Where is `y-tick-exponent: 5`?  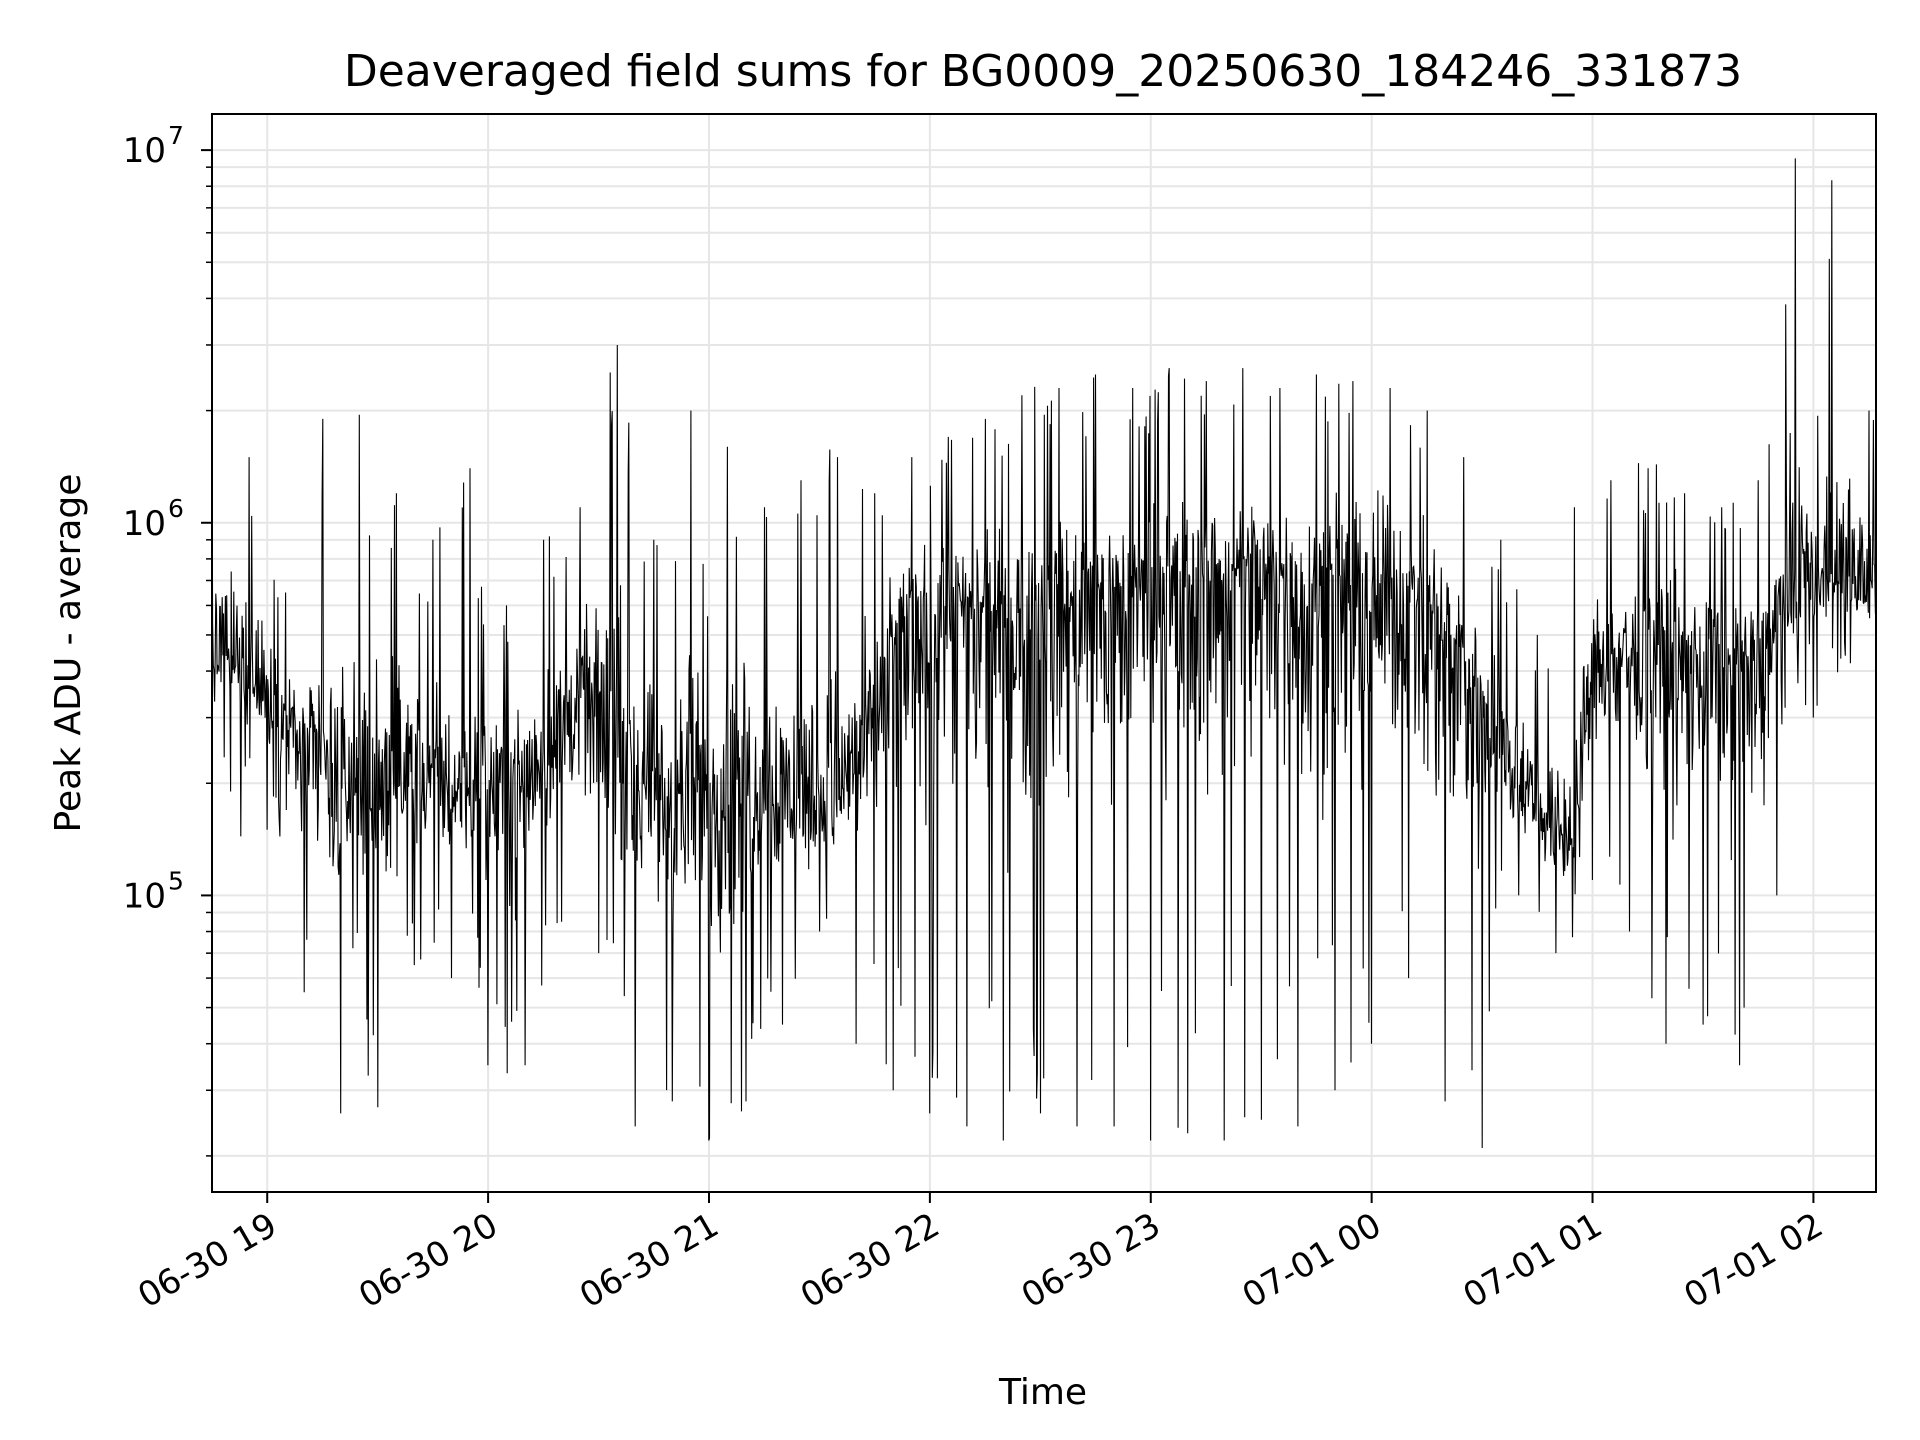
y-tick-exponent: 5 is located at coordinates (176, 880).